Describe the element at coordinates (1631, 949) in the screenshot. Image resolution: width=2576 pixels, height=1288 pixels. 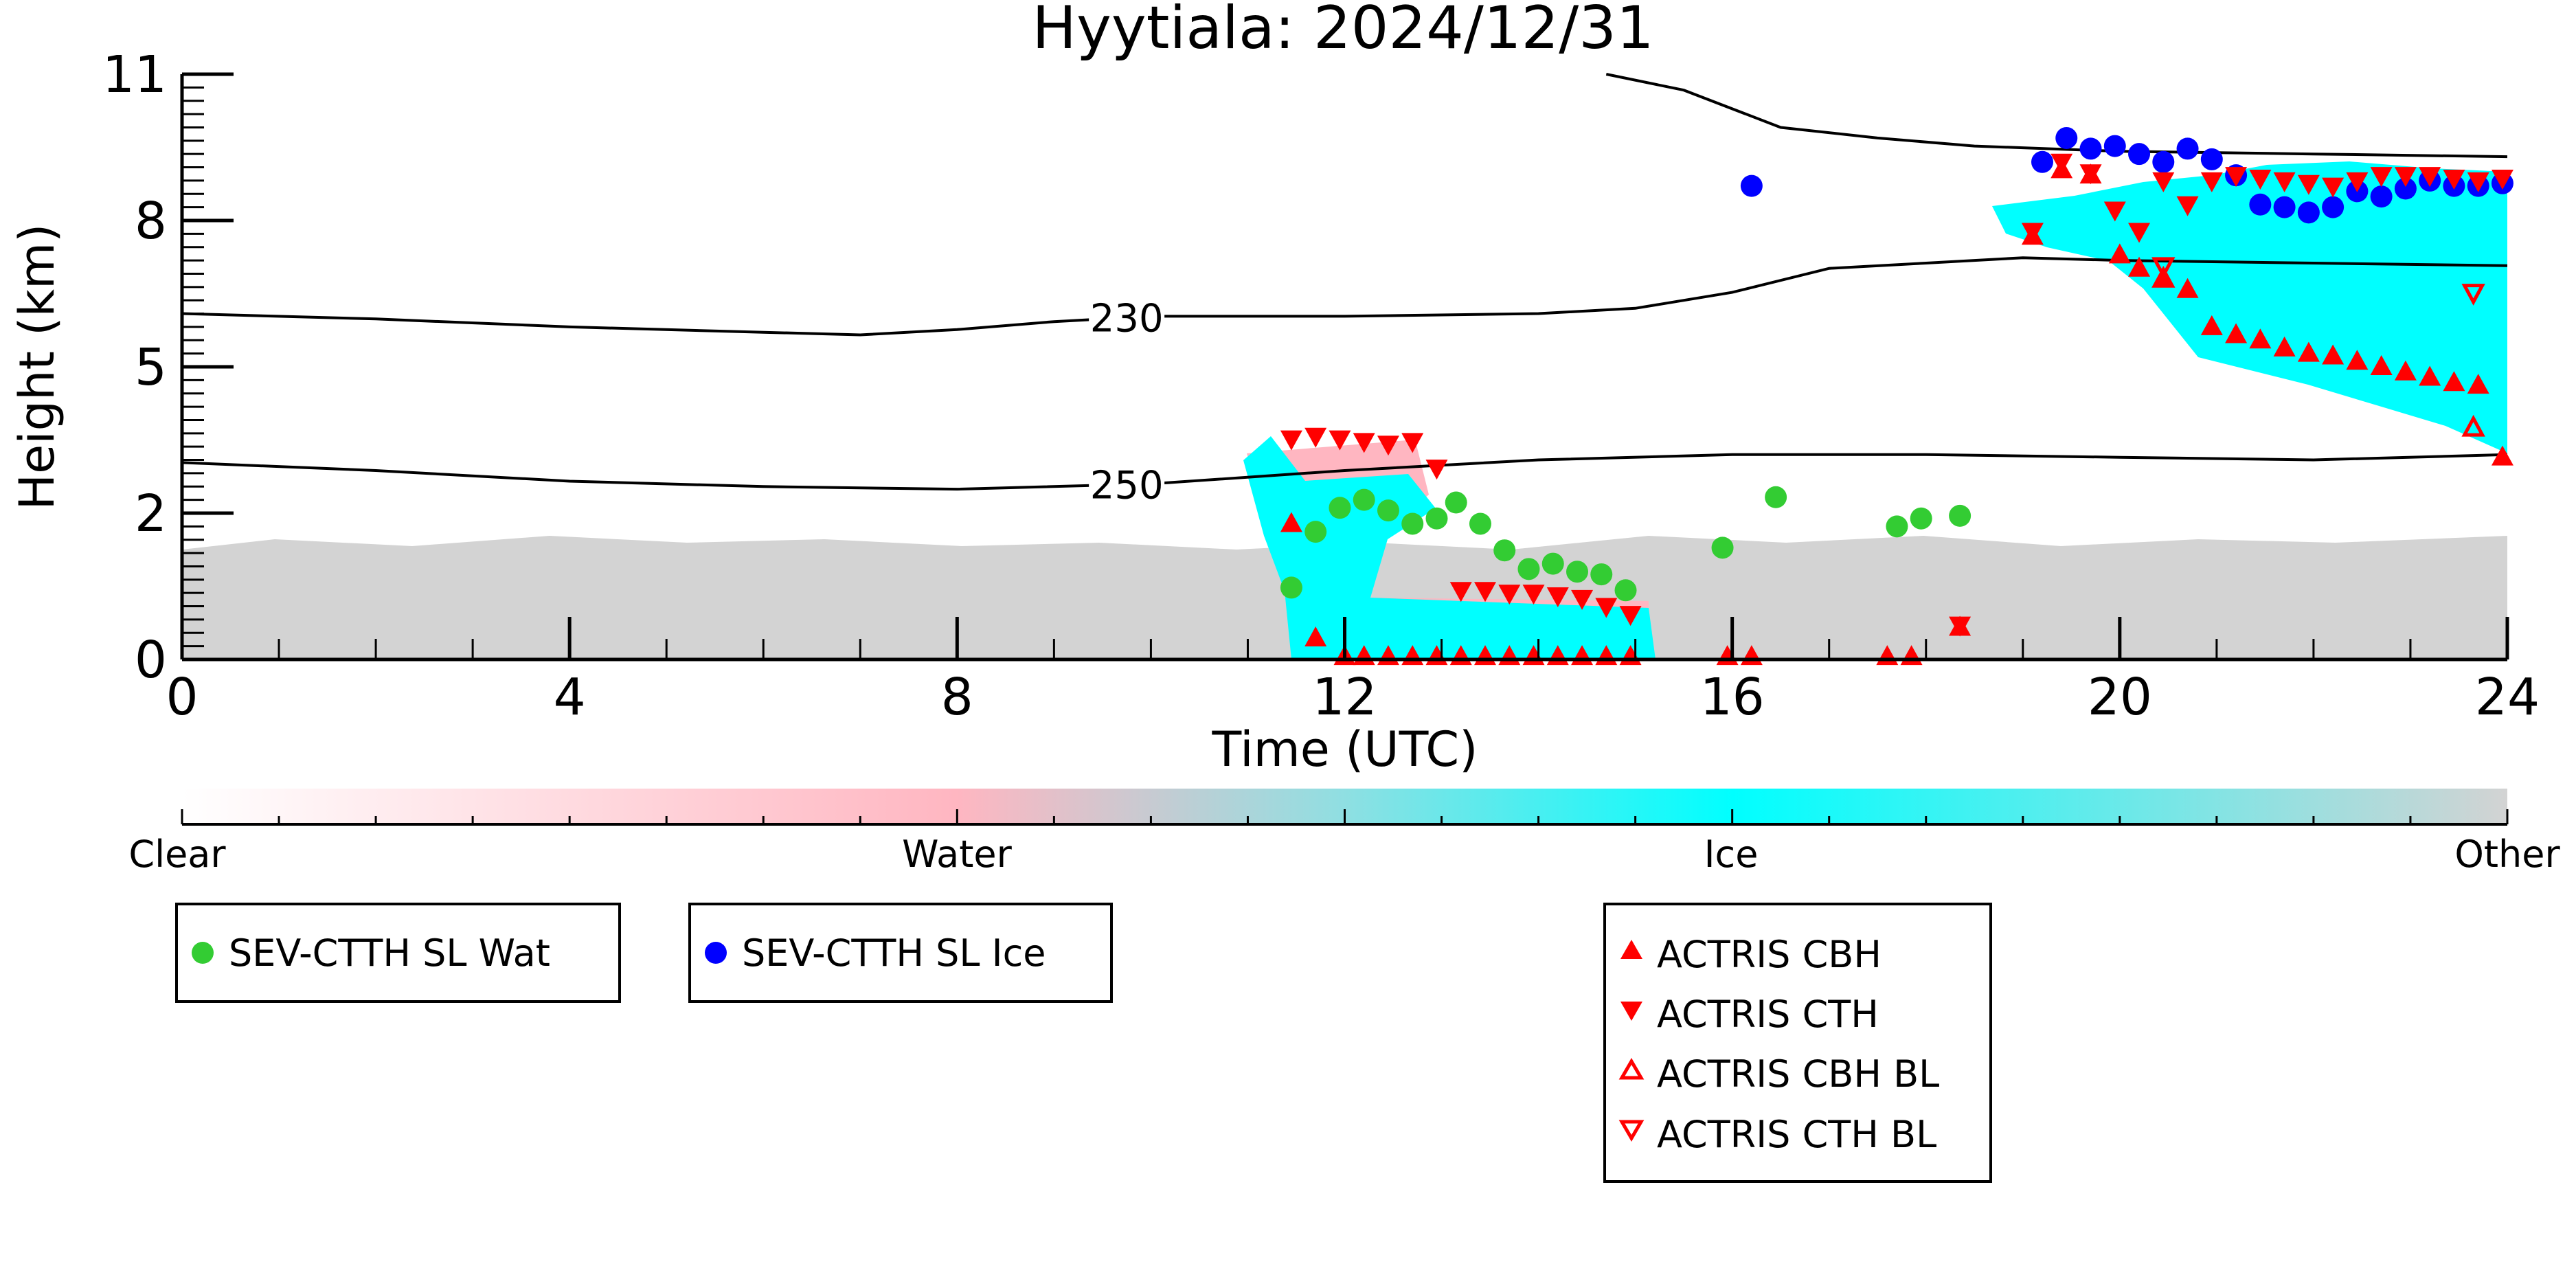
I see `legend-marker-cbh` at that location.